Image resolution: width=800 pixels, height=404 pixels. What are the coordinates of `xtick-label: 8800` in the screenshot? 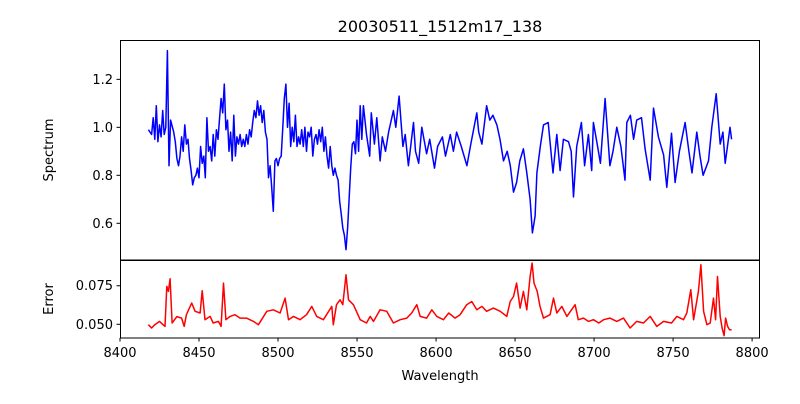 It's located at (752, 353).